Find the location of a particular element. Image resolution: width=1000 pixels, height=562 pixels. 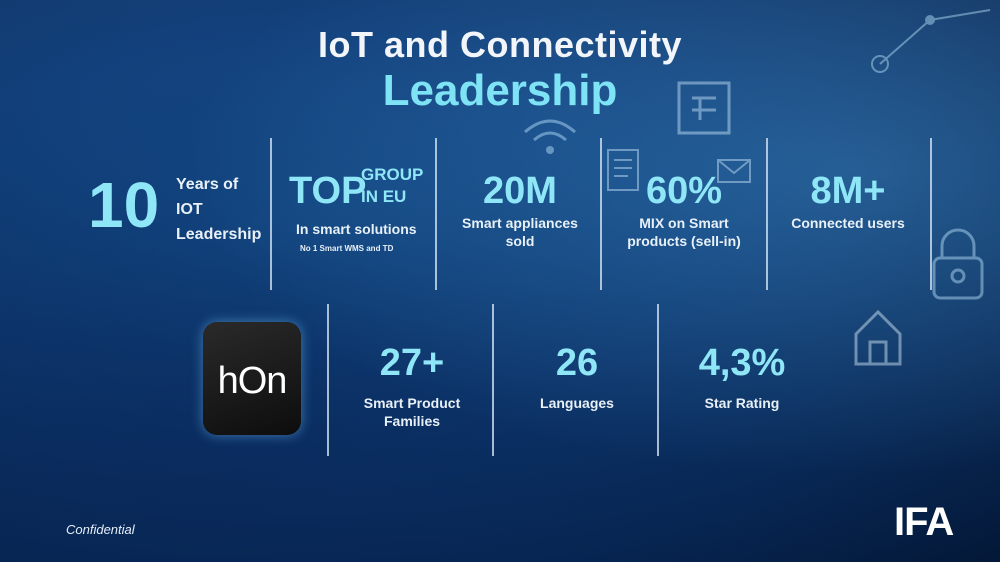

slide-title: IoT and Connectivity is located at coordinates (500, 44).